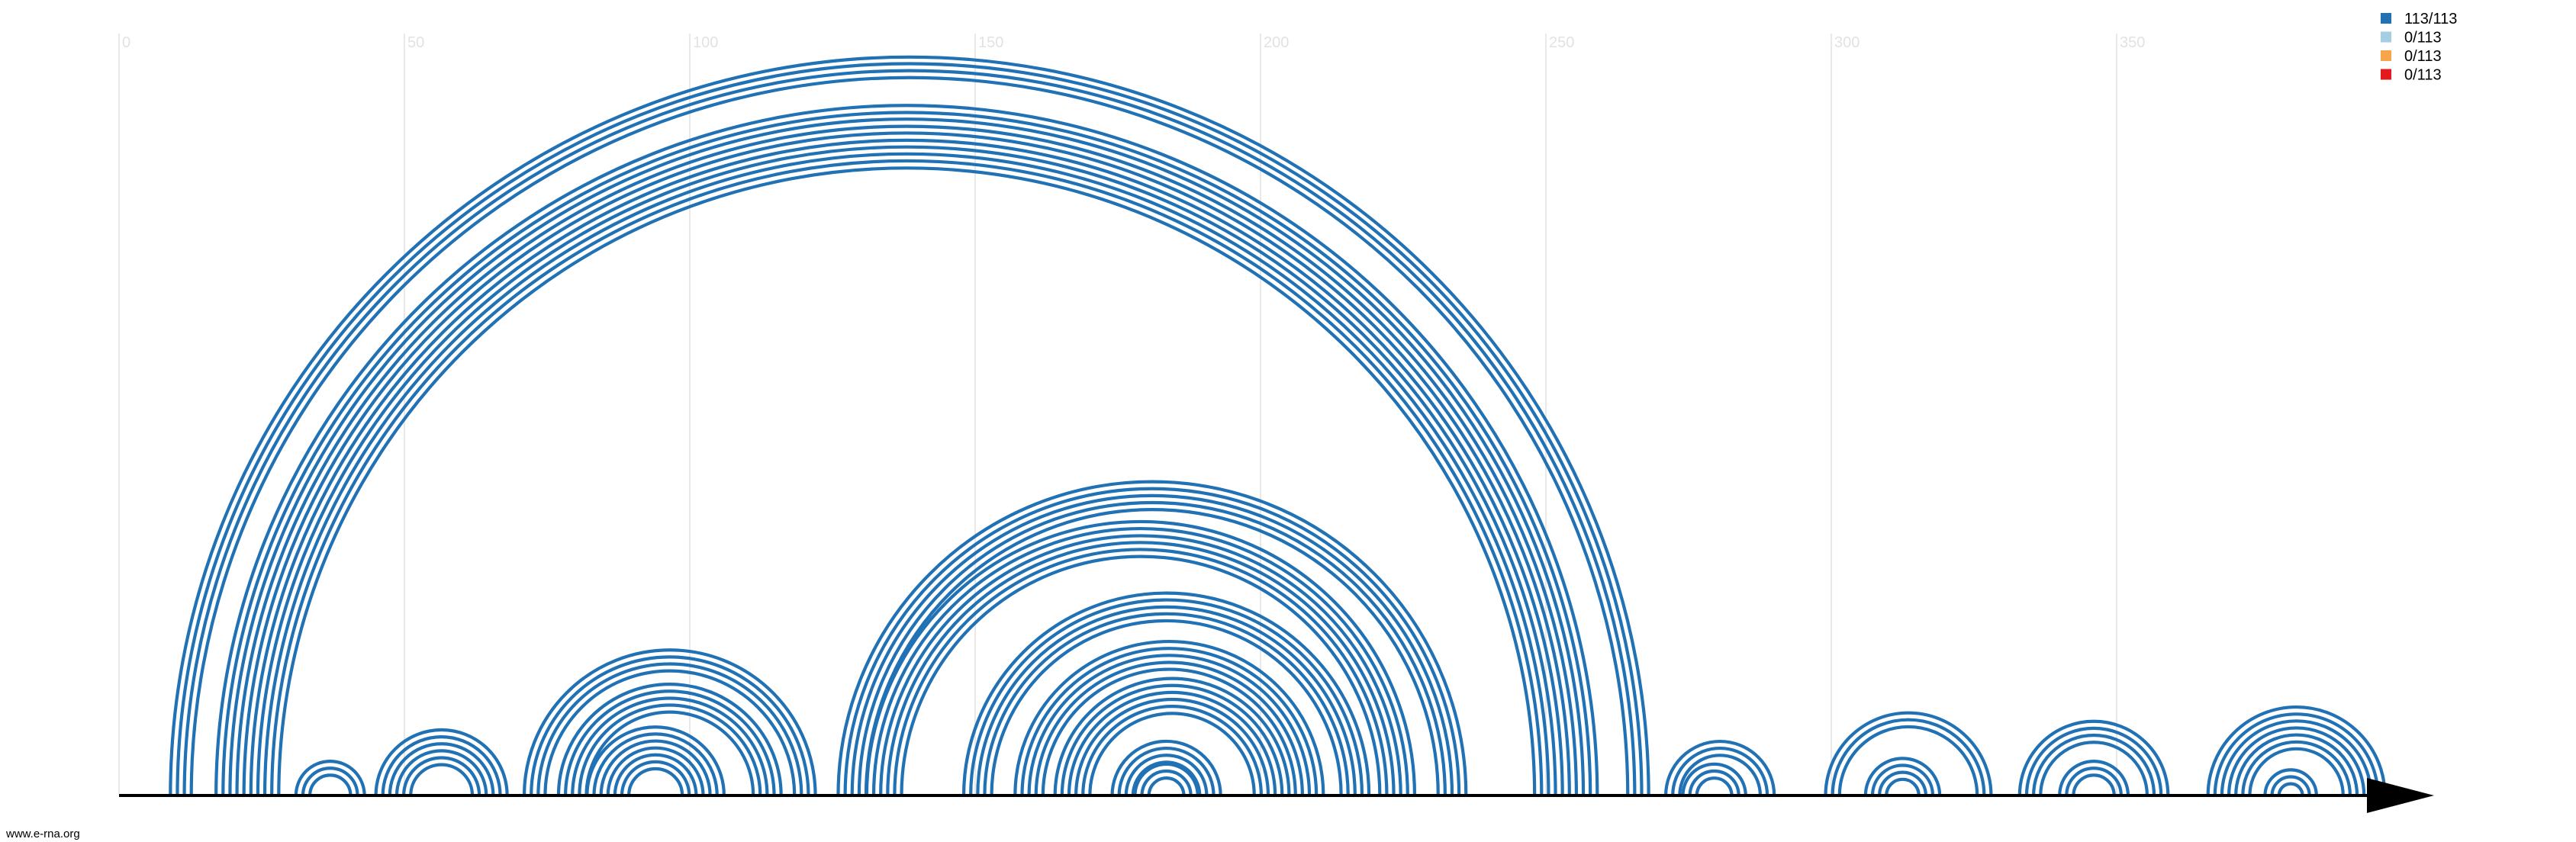  Describe the element at coordinates (990, 42) in the screenshot. I see `x-tick-label: 150` at that location.